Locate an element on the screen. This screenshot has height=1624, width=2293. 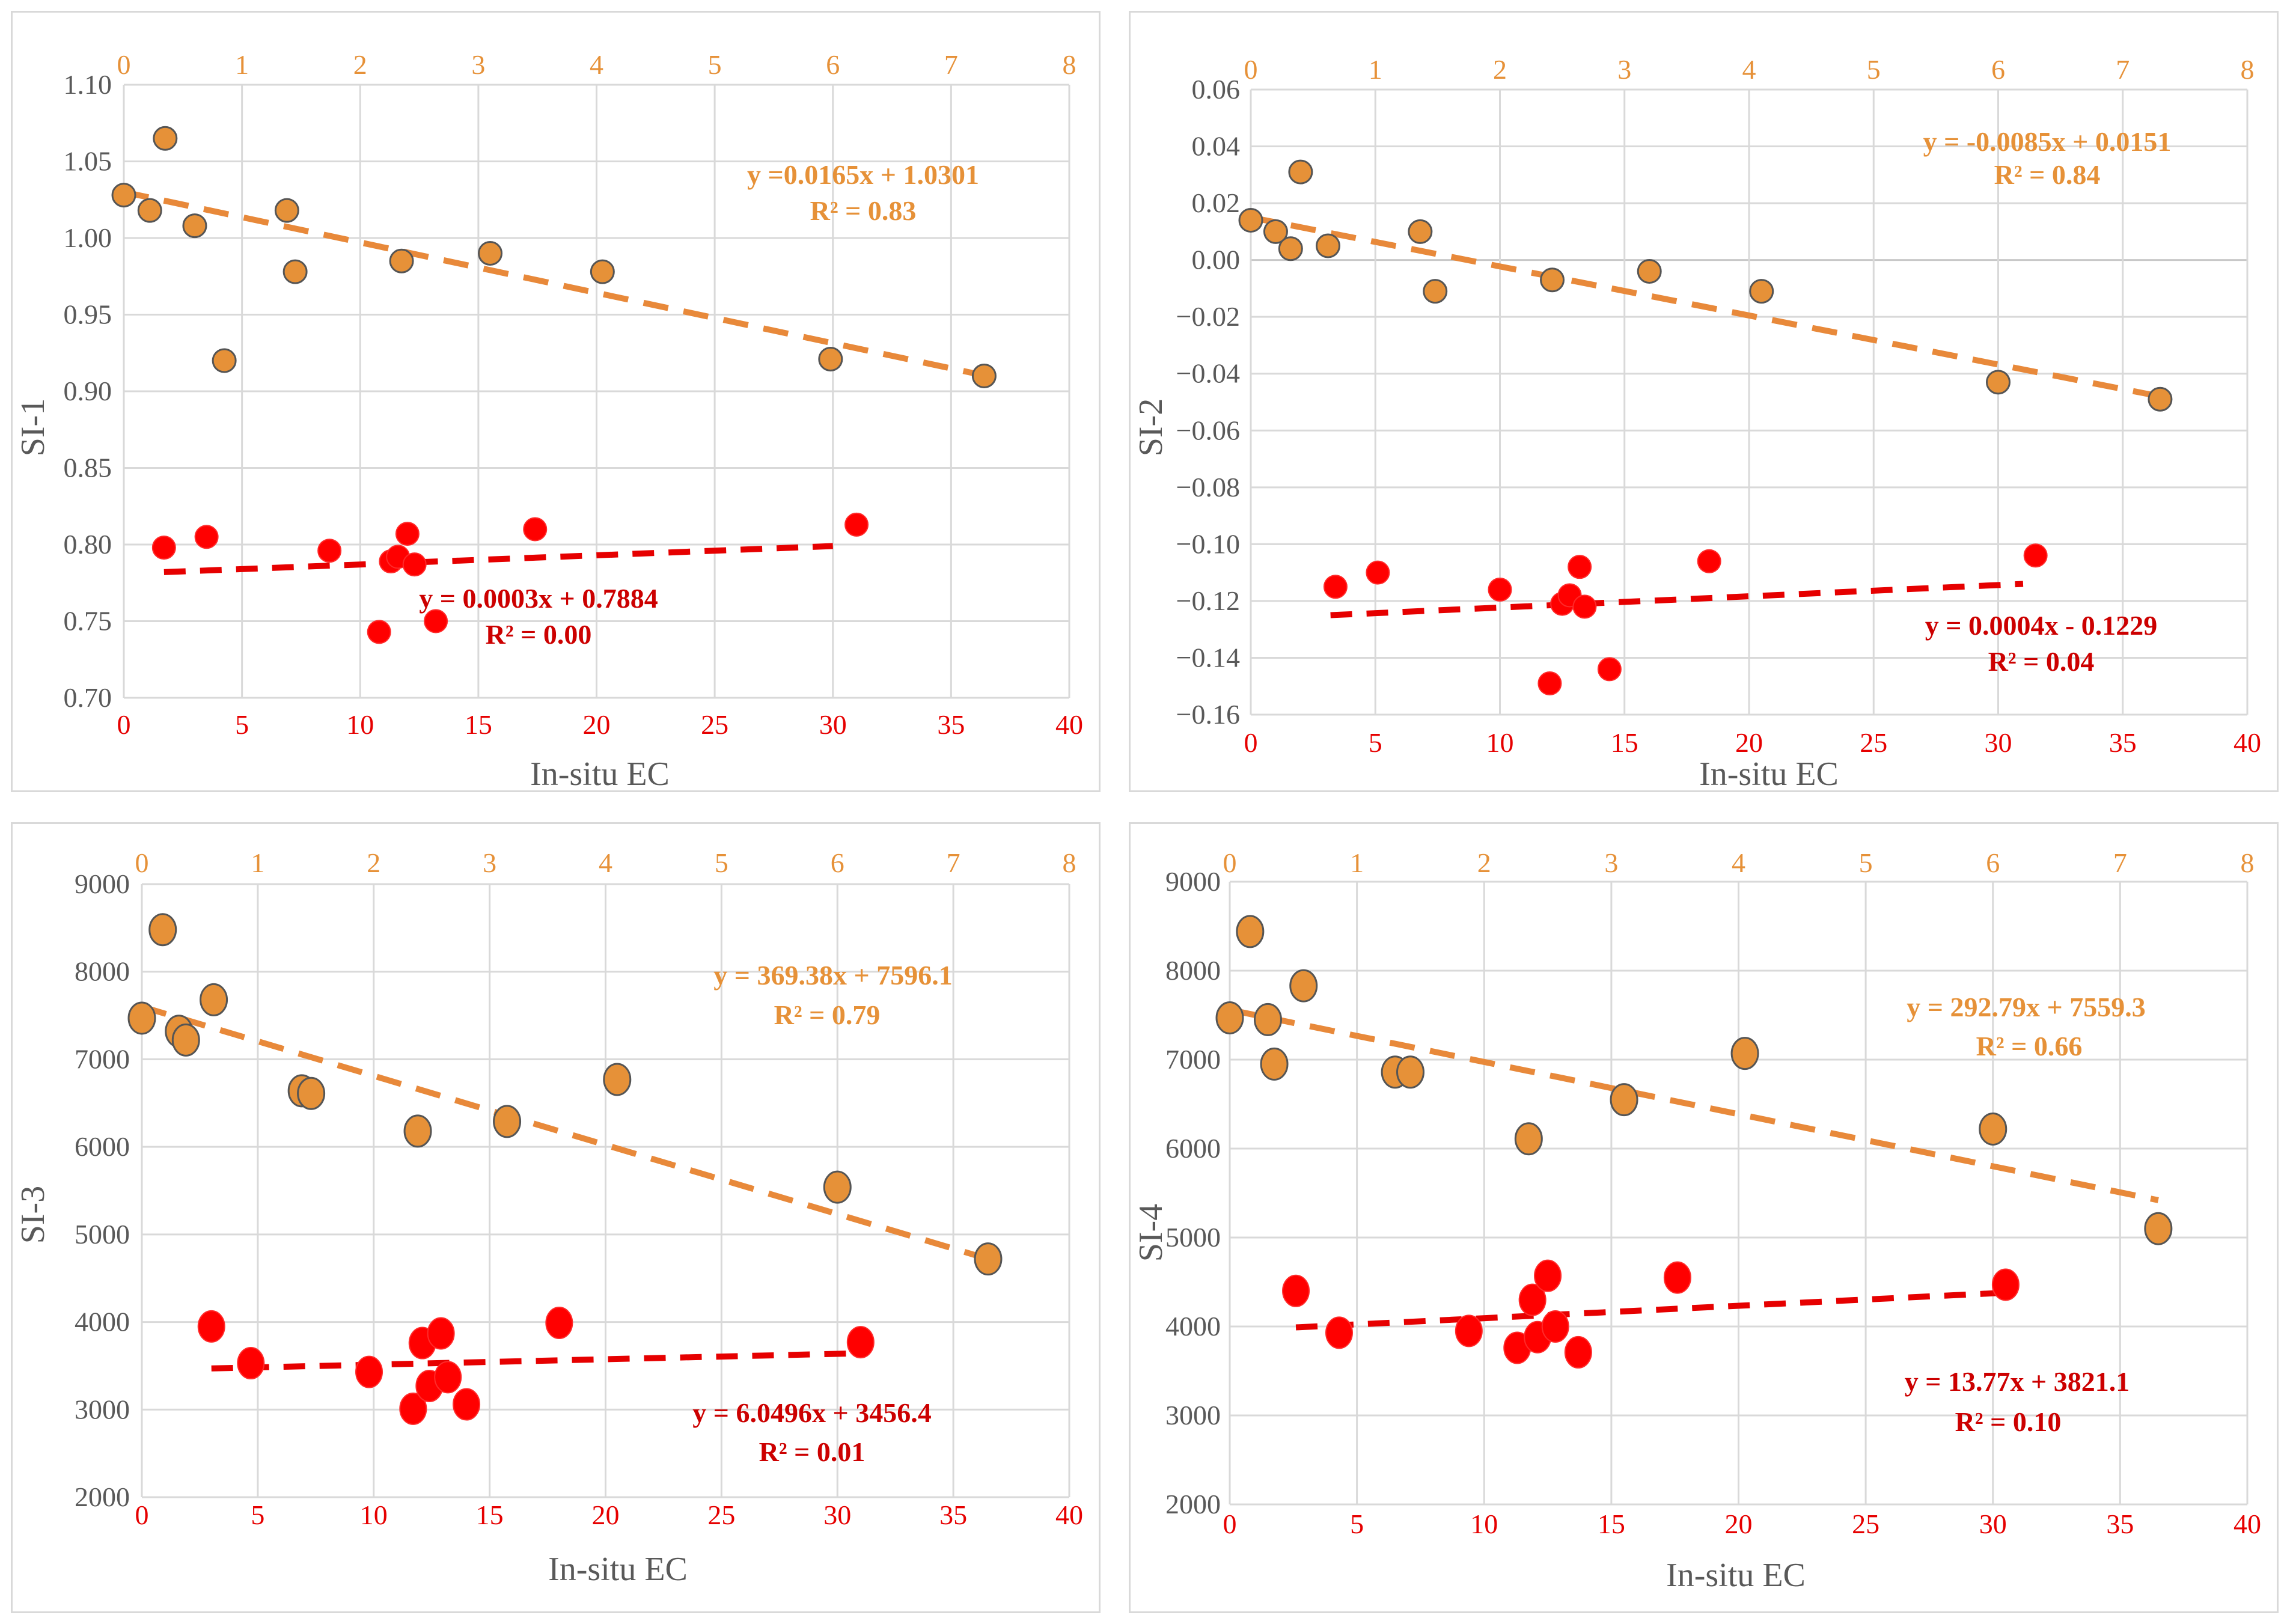
orange-equation: y =0.0165x + 1.0301 is located at coordinates (863, 174).